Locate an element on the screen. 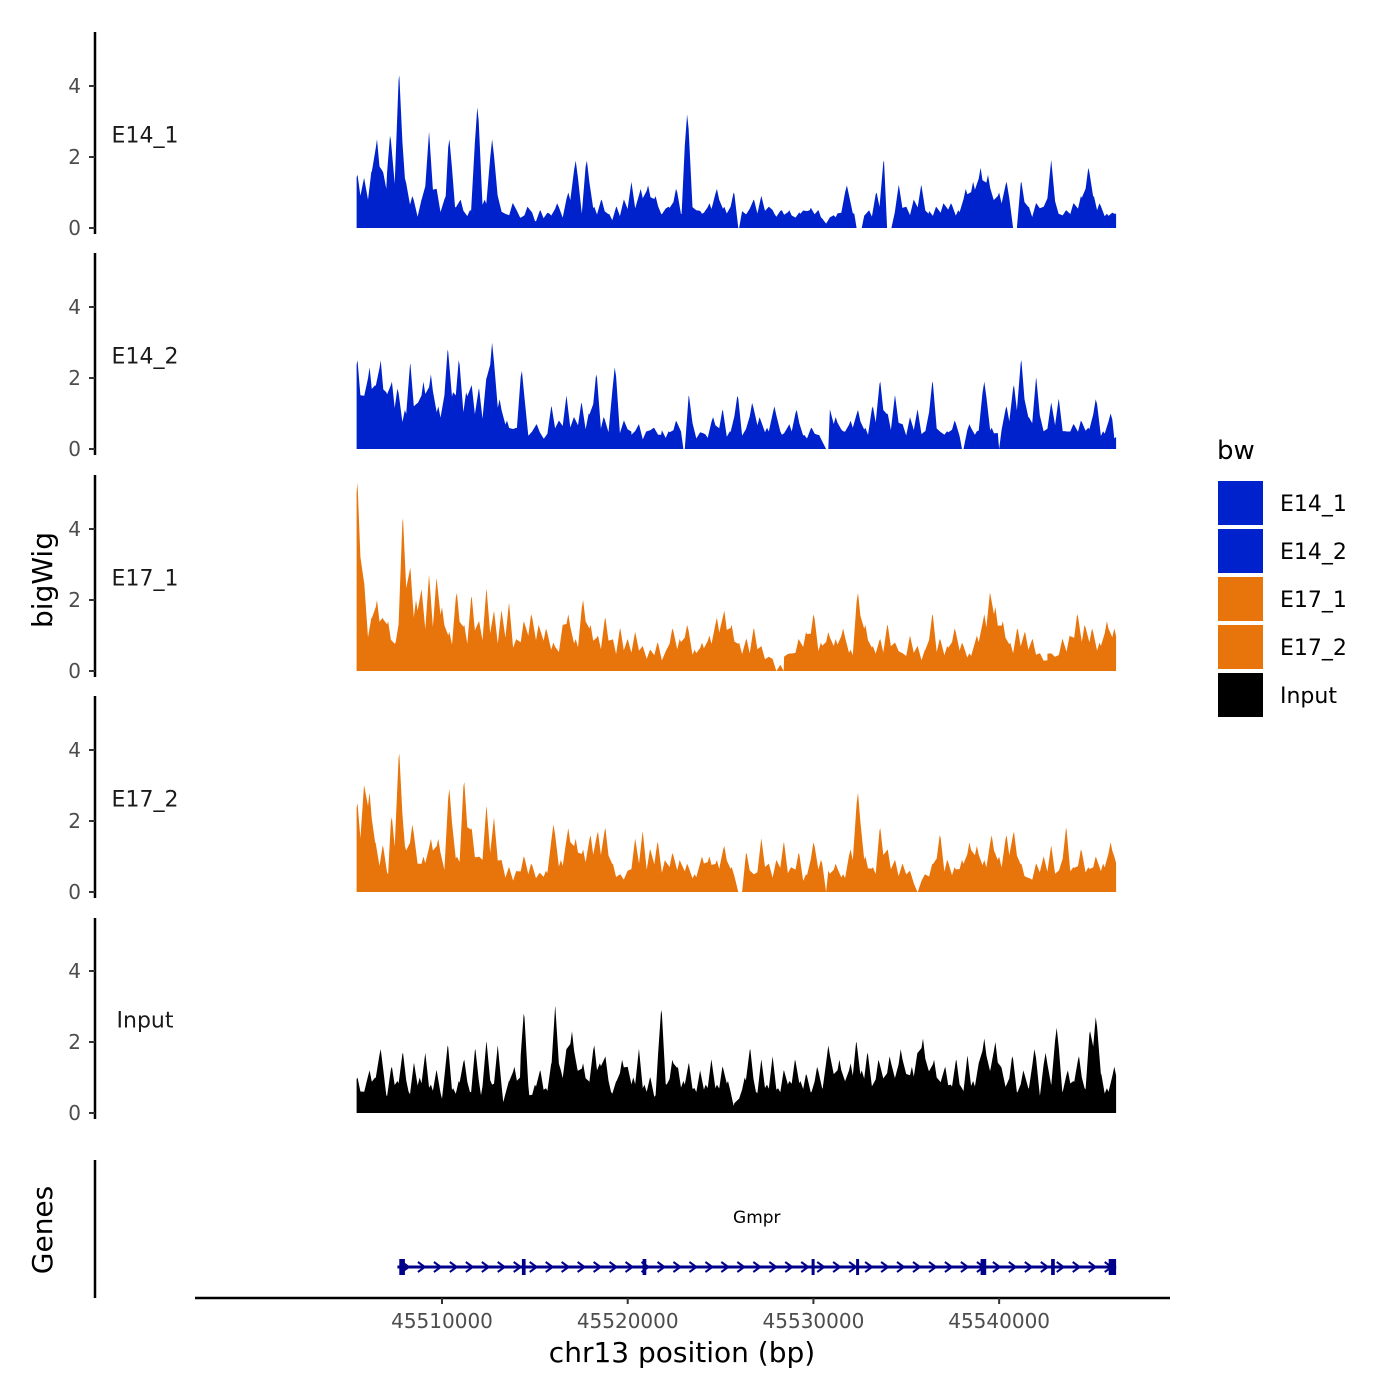 The width and height of the screenshot is (1400, 1400). legend: bw E14_1 E14_2 E17_1 E17_2 Input is located at coordinates (1282, 576).